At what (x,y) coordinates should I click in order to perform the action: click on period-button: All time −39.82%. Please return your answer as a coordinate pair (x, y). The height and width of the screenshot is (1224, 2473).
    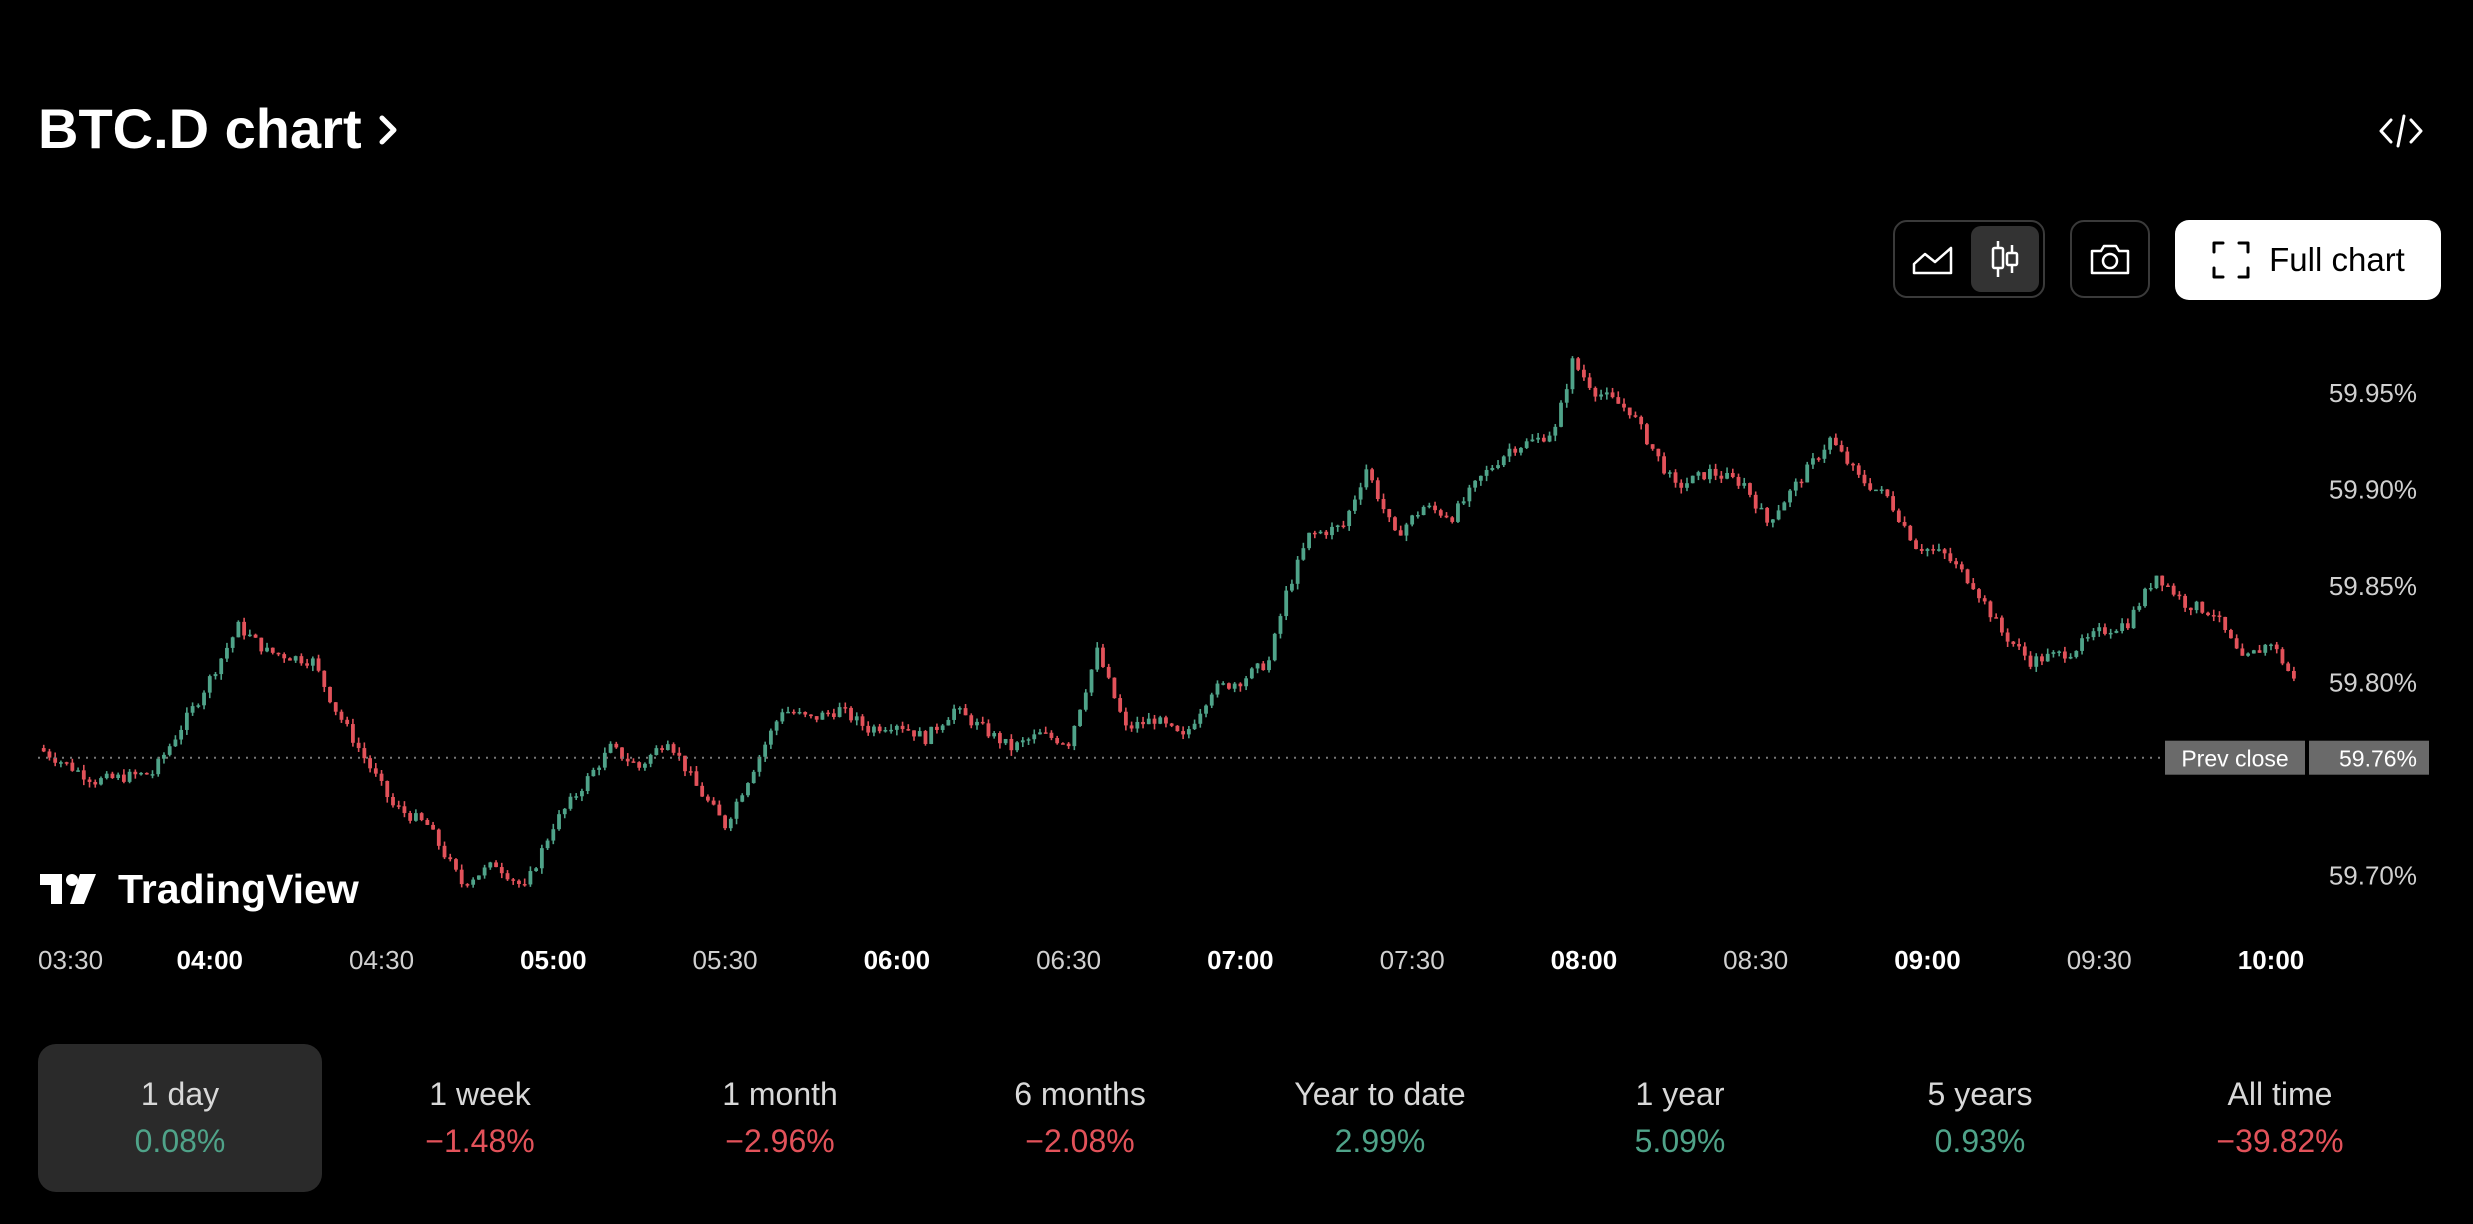
    Looking at the image, I should click on (2280, 1118).